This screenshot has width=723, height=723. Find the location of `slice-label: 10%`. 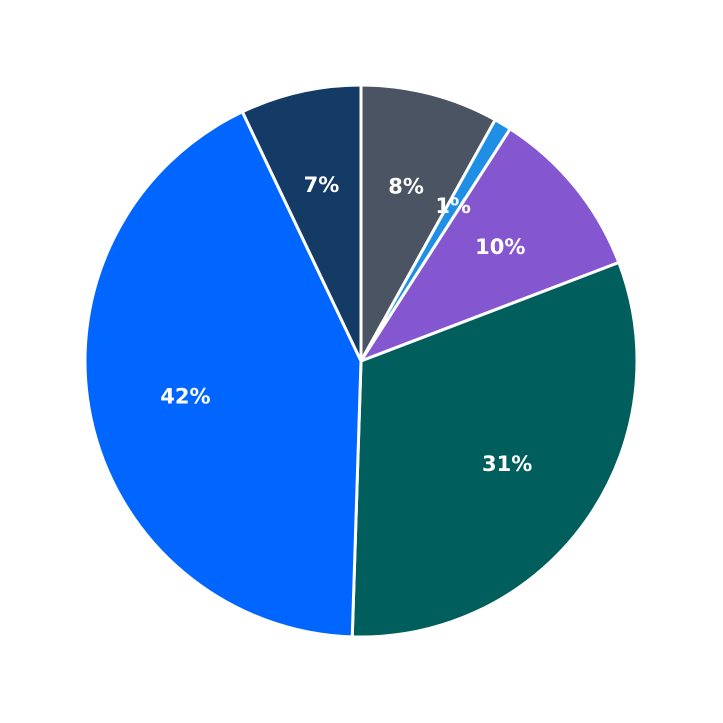

slice-label: 10% is located at coordinates (500, 247).